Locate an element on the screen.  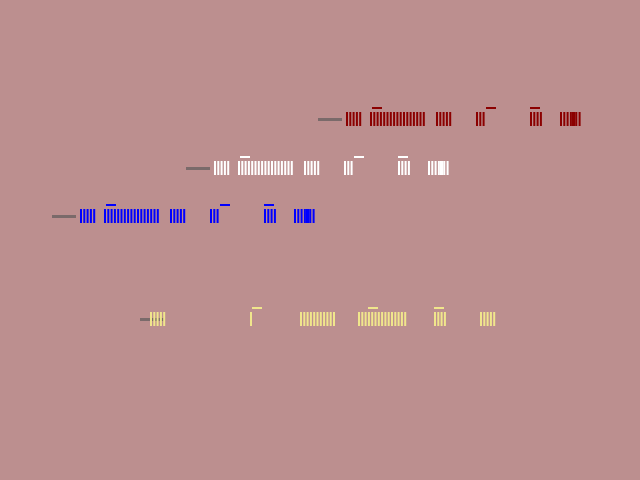
blue-garbled-text is located at coordinates (183, 213).